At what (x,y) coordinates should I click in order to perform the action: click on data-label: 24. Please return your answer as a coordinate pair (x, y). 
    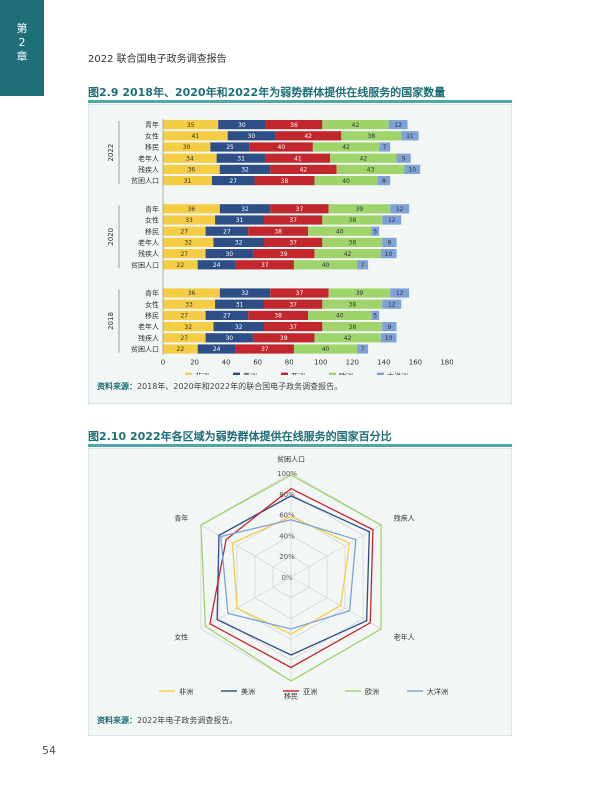
    Looking at the image, I should click on (217, 349).